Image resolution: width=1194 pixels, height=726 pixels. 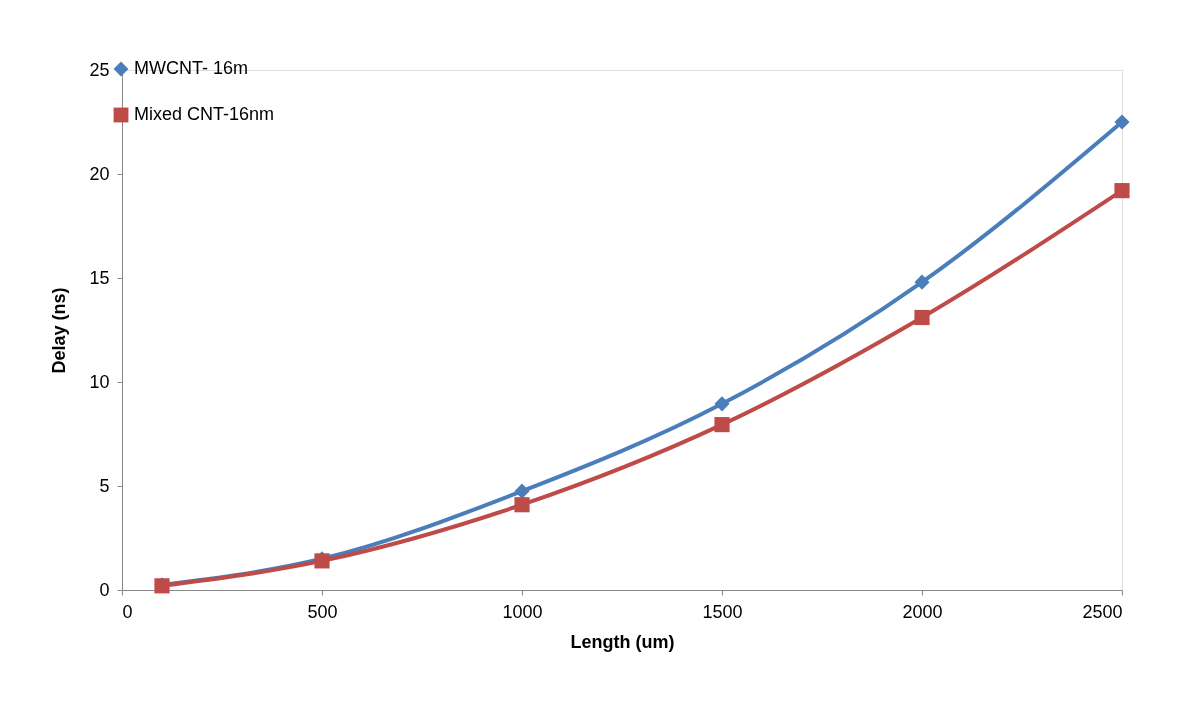 I want to click on y-tick-label: 15, so click(x=99, y=277).